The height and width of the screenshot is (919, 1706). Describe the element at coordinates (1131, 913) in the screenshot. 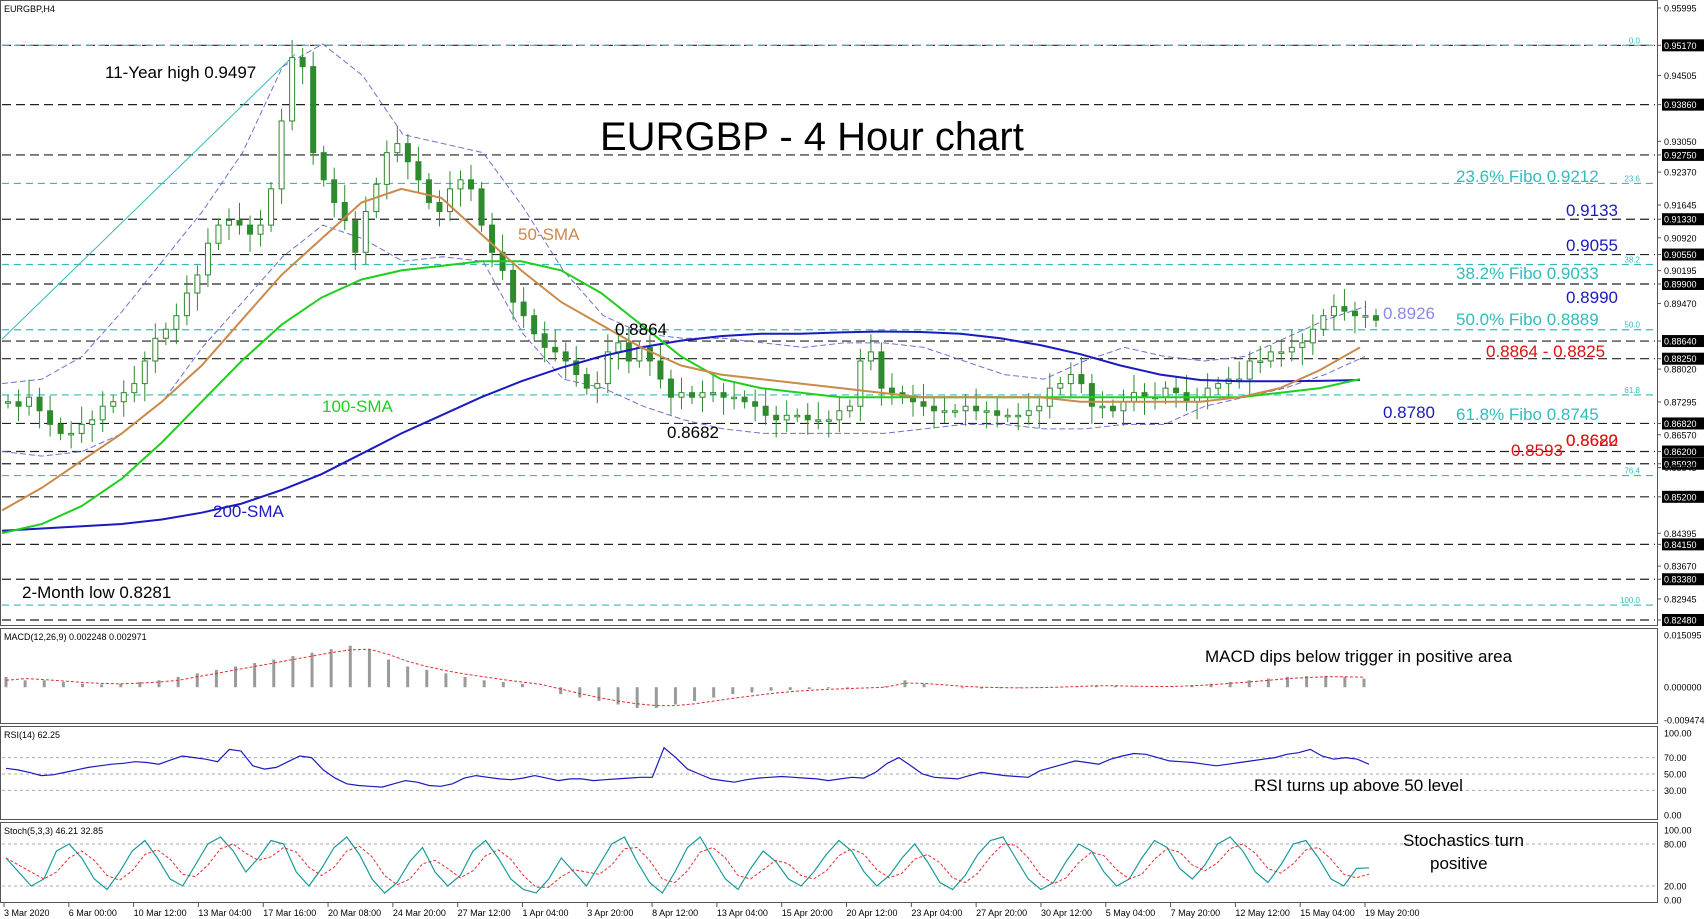

I see `time-tick-label: 5 May 04:00` at that location.